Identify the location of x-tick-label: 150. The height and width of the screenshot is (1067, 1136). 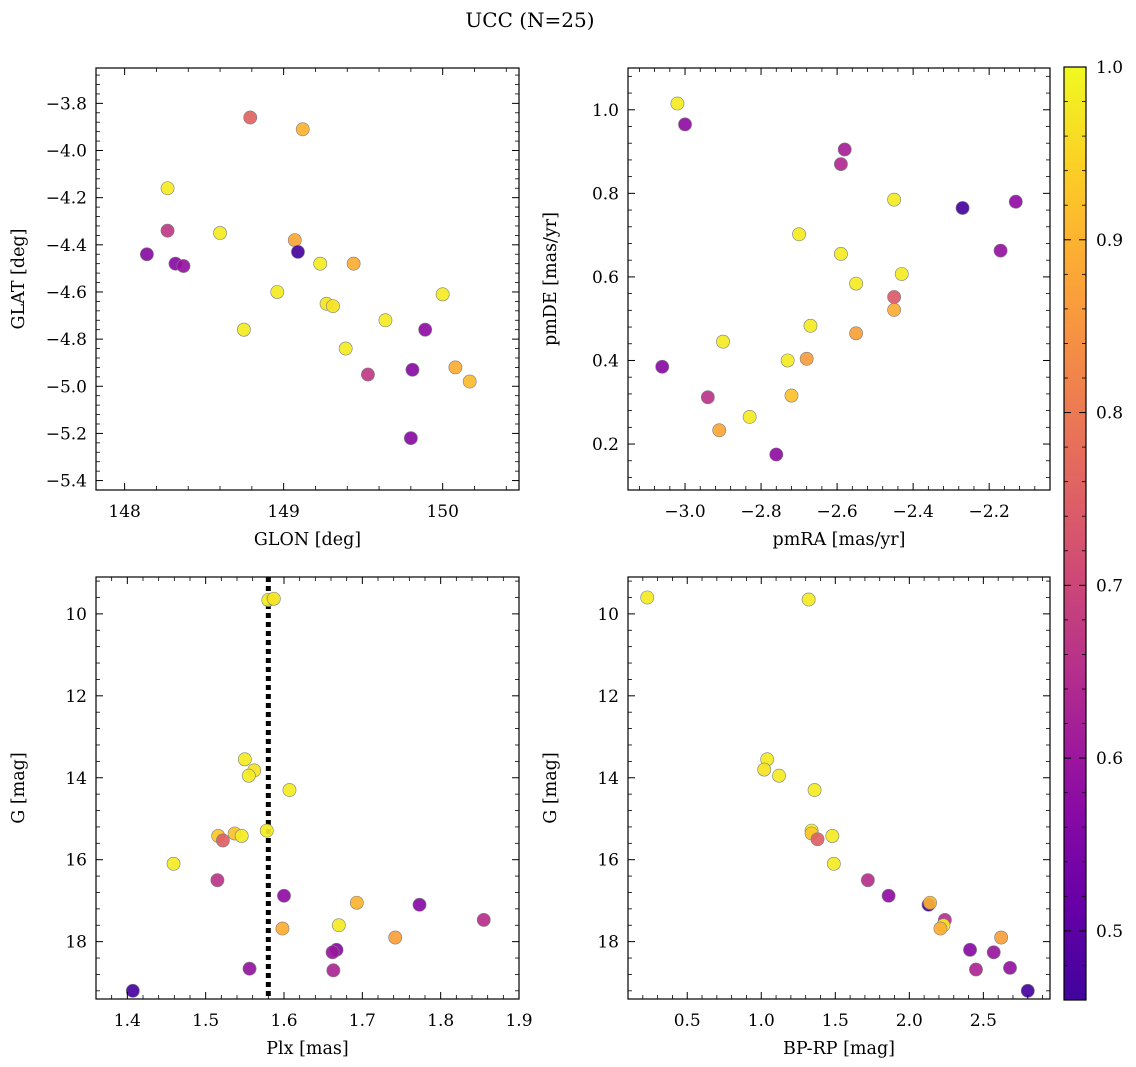
(442, 512).